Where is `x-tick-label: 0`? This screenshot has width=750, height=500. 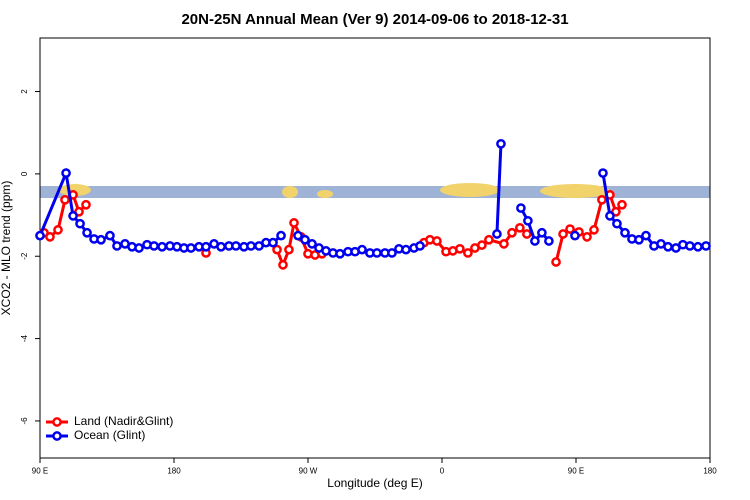 x-tick-label: 0 is located at coordinates (442, 471).